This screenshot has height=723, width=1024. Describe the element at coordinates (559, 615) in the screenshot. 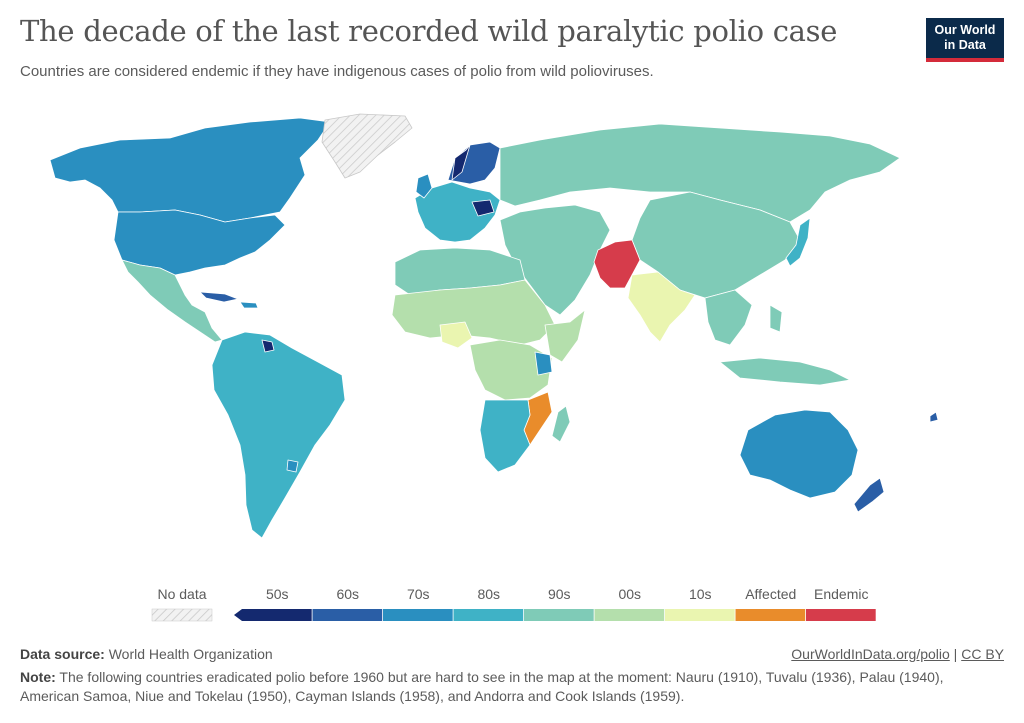

I see `legend-swatch-90s` at that location.